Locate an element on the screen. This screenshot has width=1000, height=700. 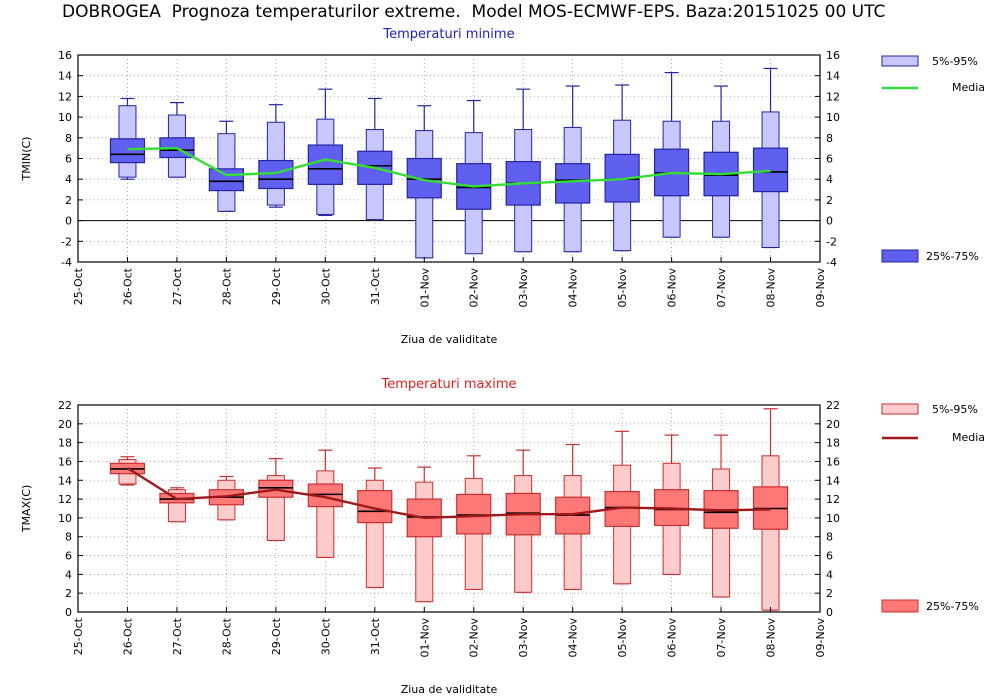
y-axis-label: TMIN(C) is located at coordinates (26, 159).